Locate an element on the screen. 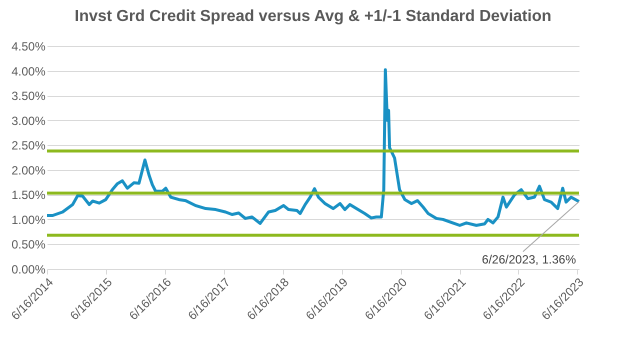 The width and height of the screenshot is (623, 350). y-tick-label: 3.00% is located at coordinates (28, 121).